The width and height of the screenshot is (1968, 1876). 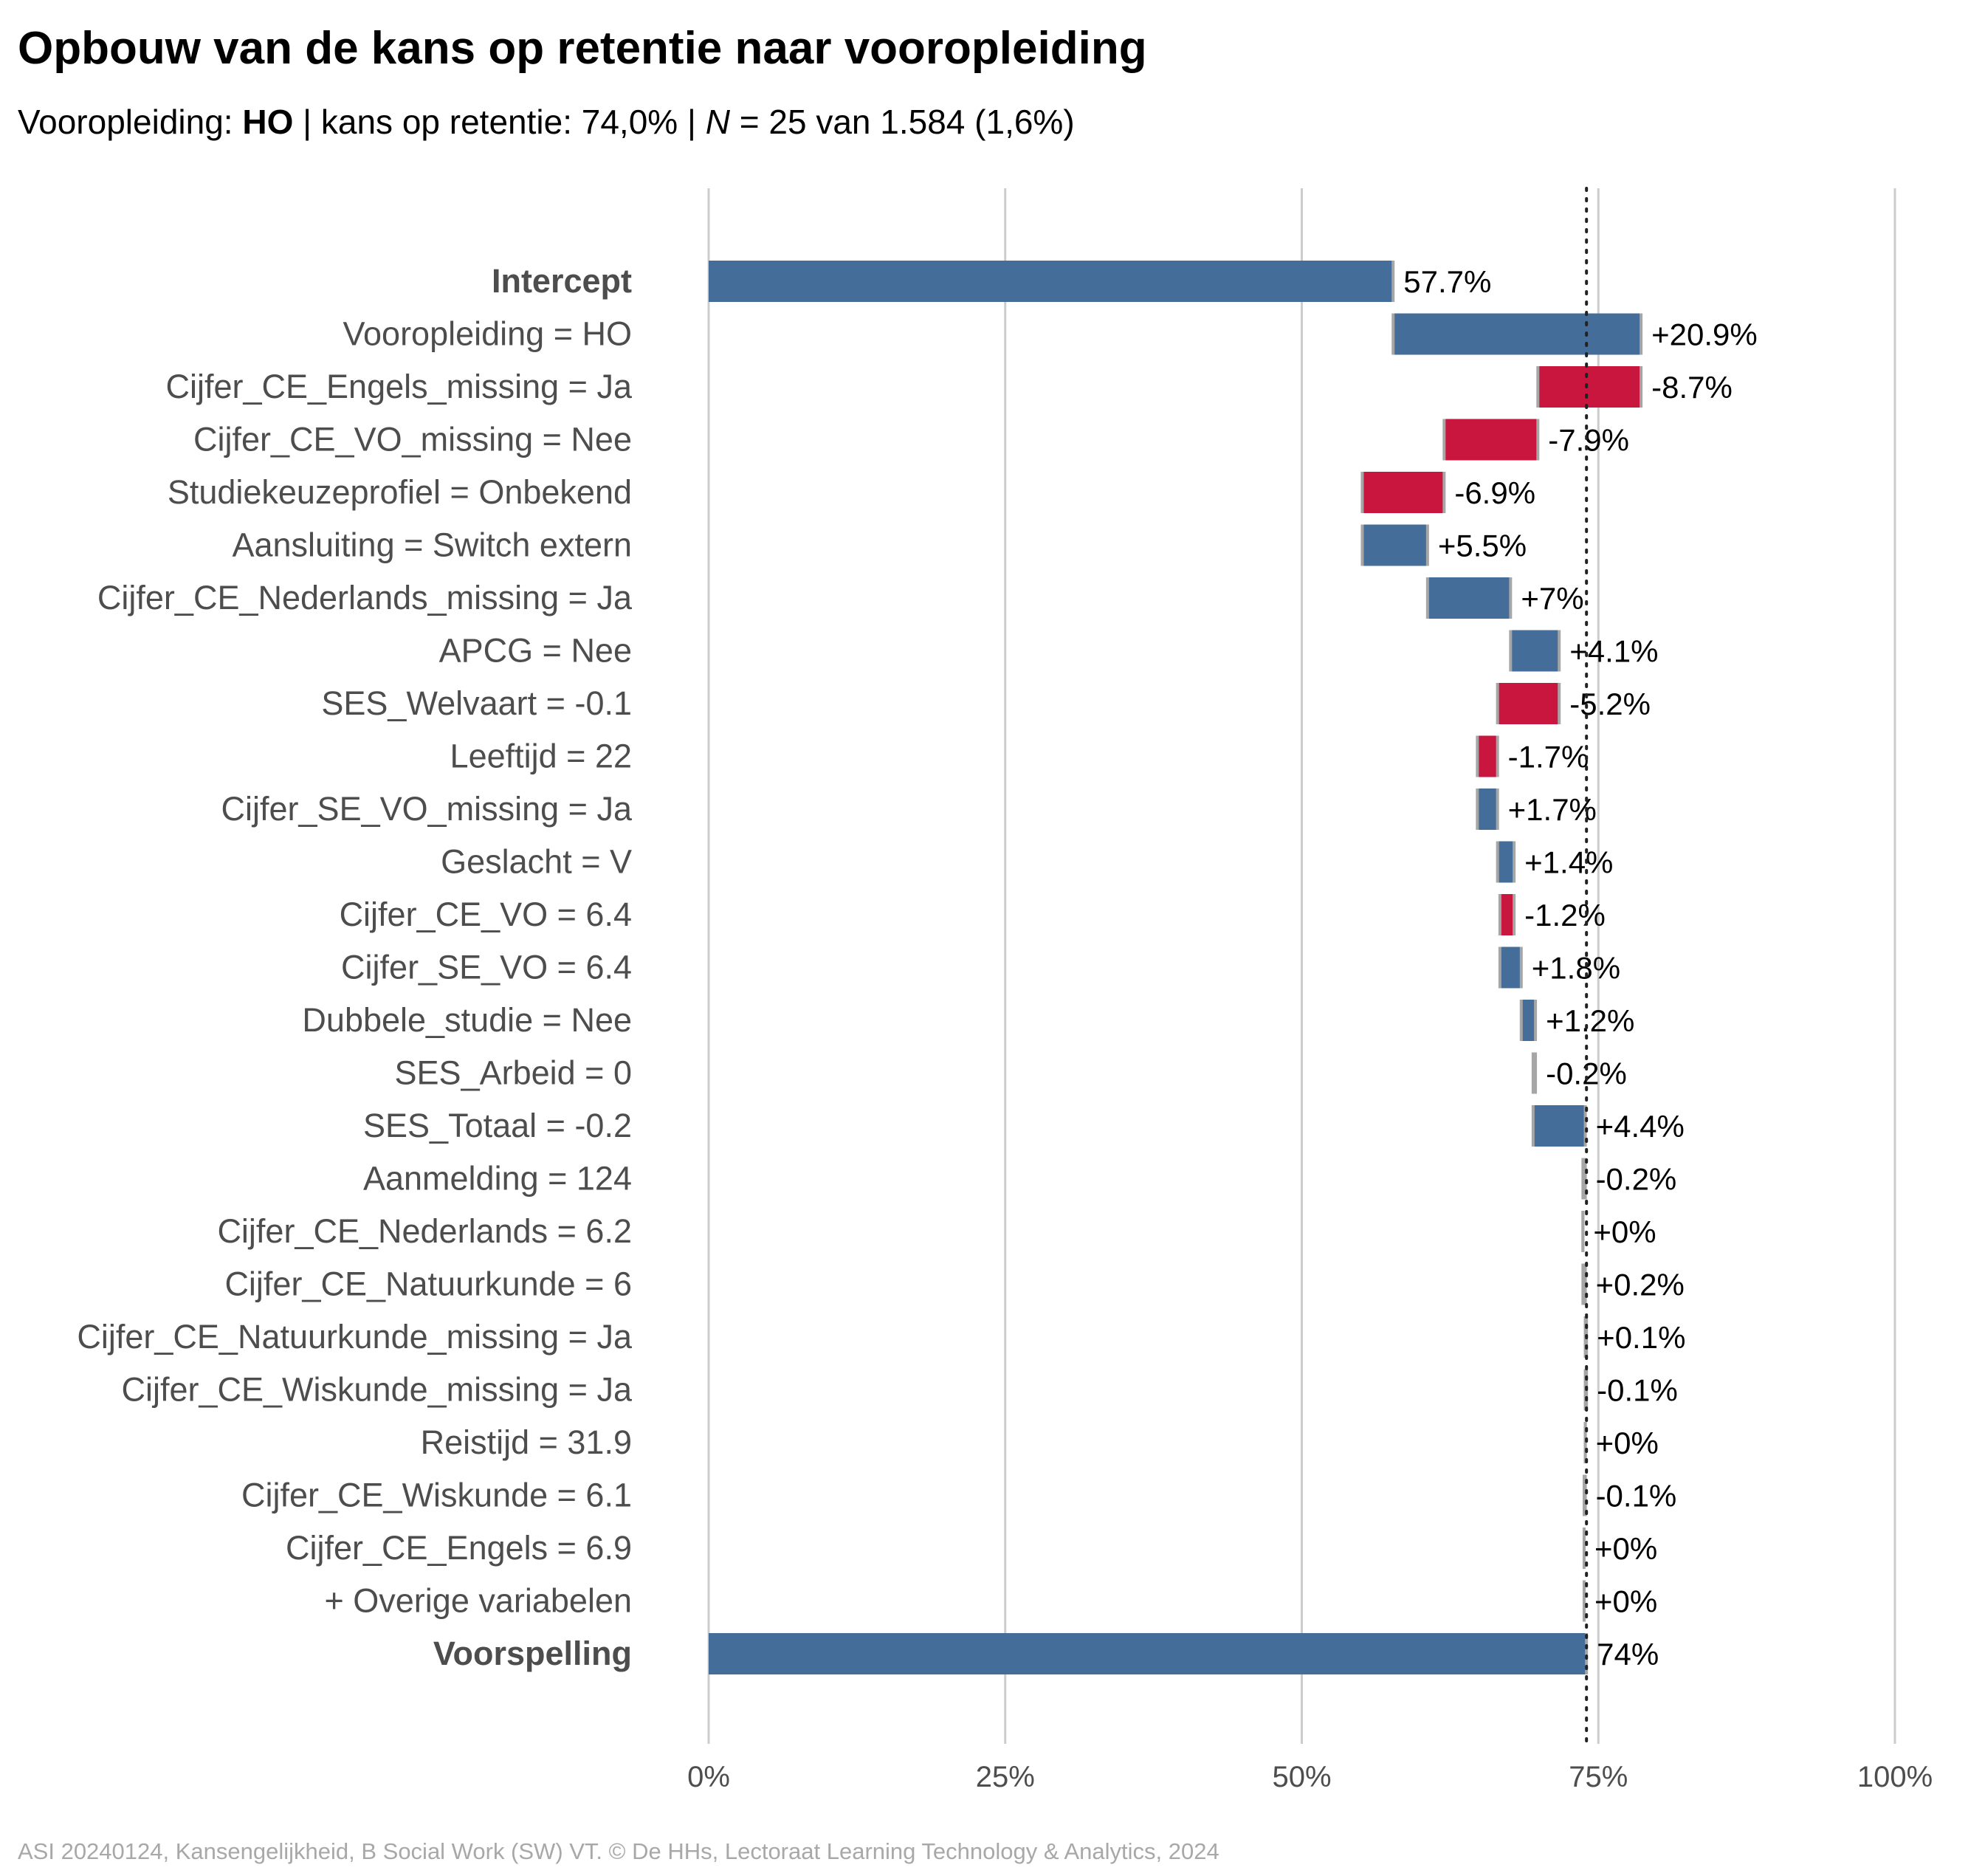 What do you see at coordinates (130, 122) in the screenshot?
I see `subtitle-label: Vooropleiding:` at bounding box center [130, 122].